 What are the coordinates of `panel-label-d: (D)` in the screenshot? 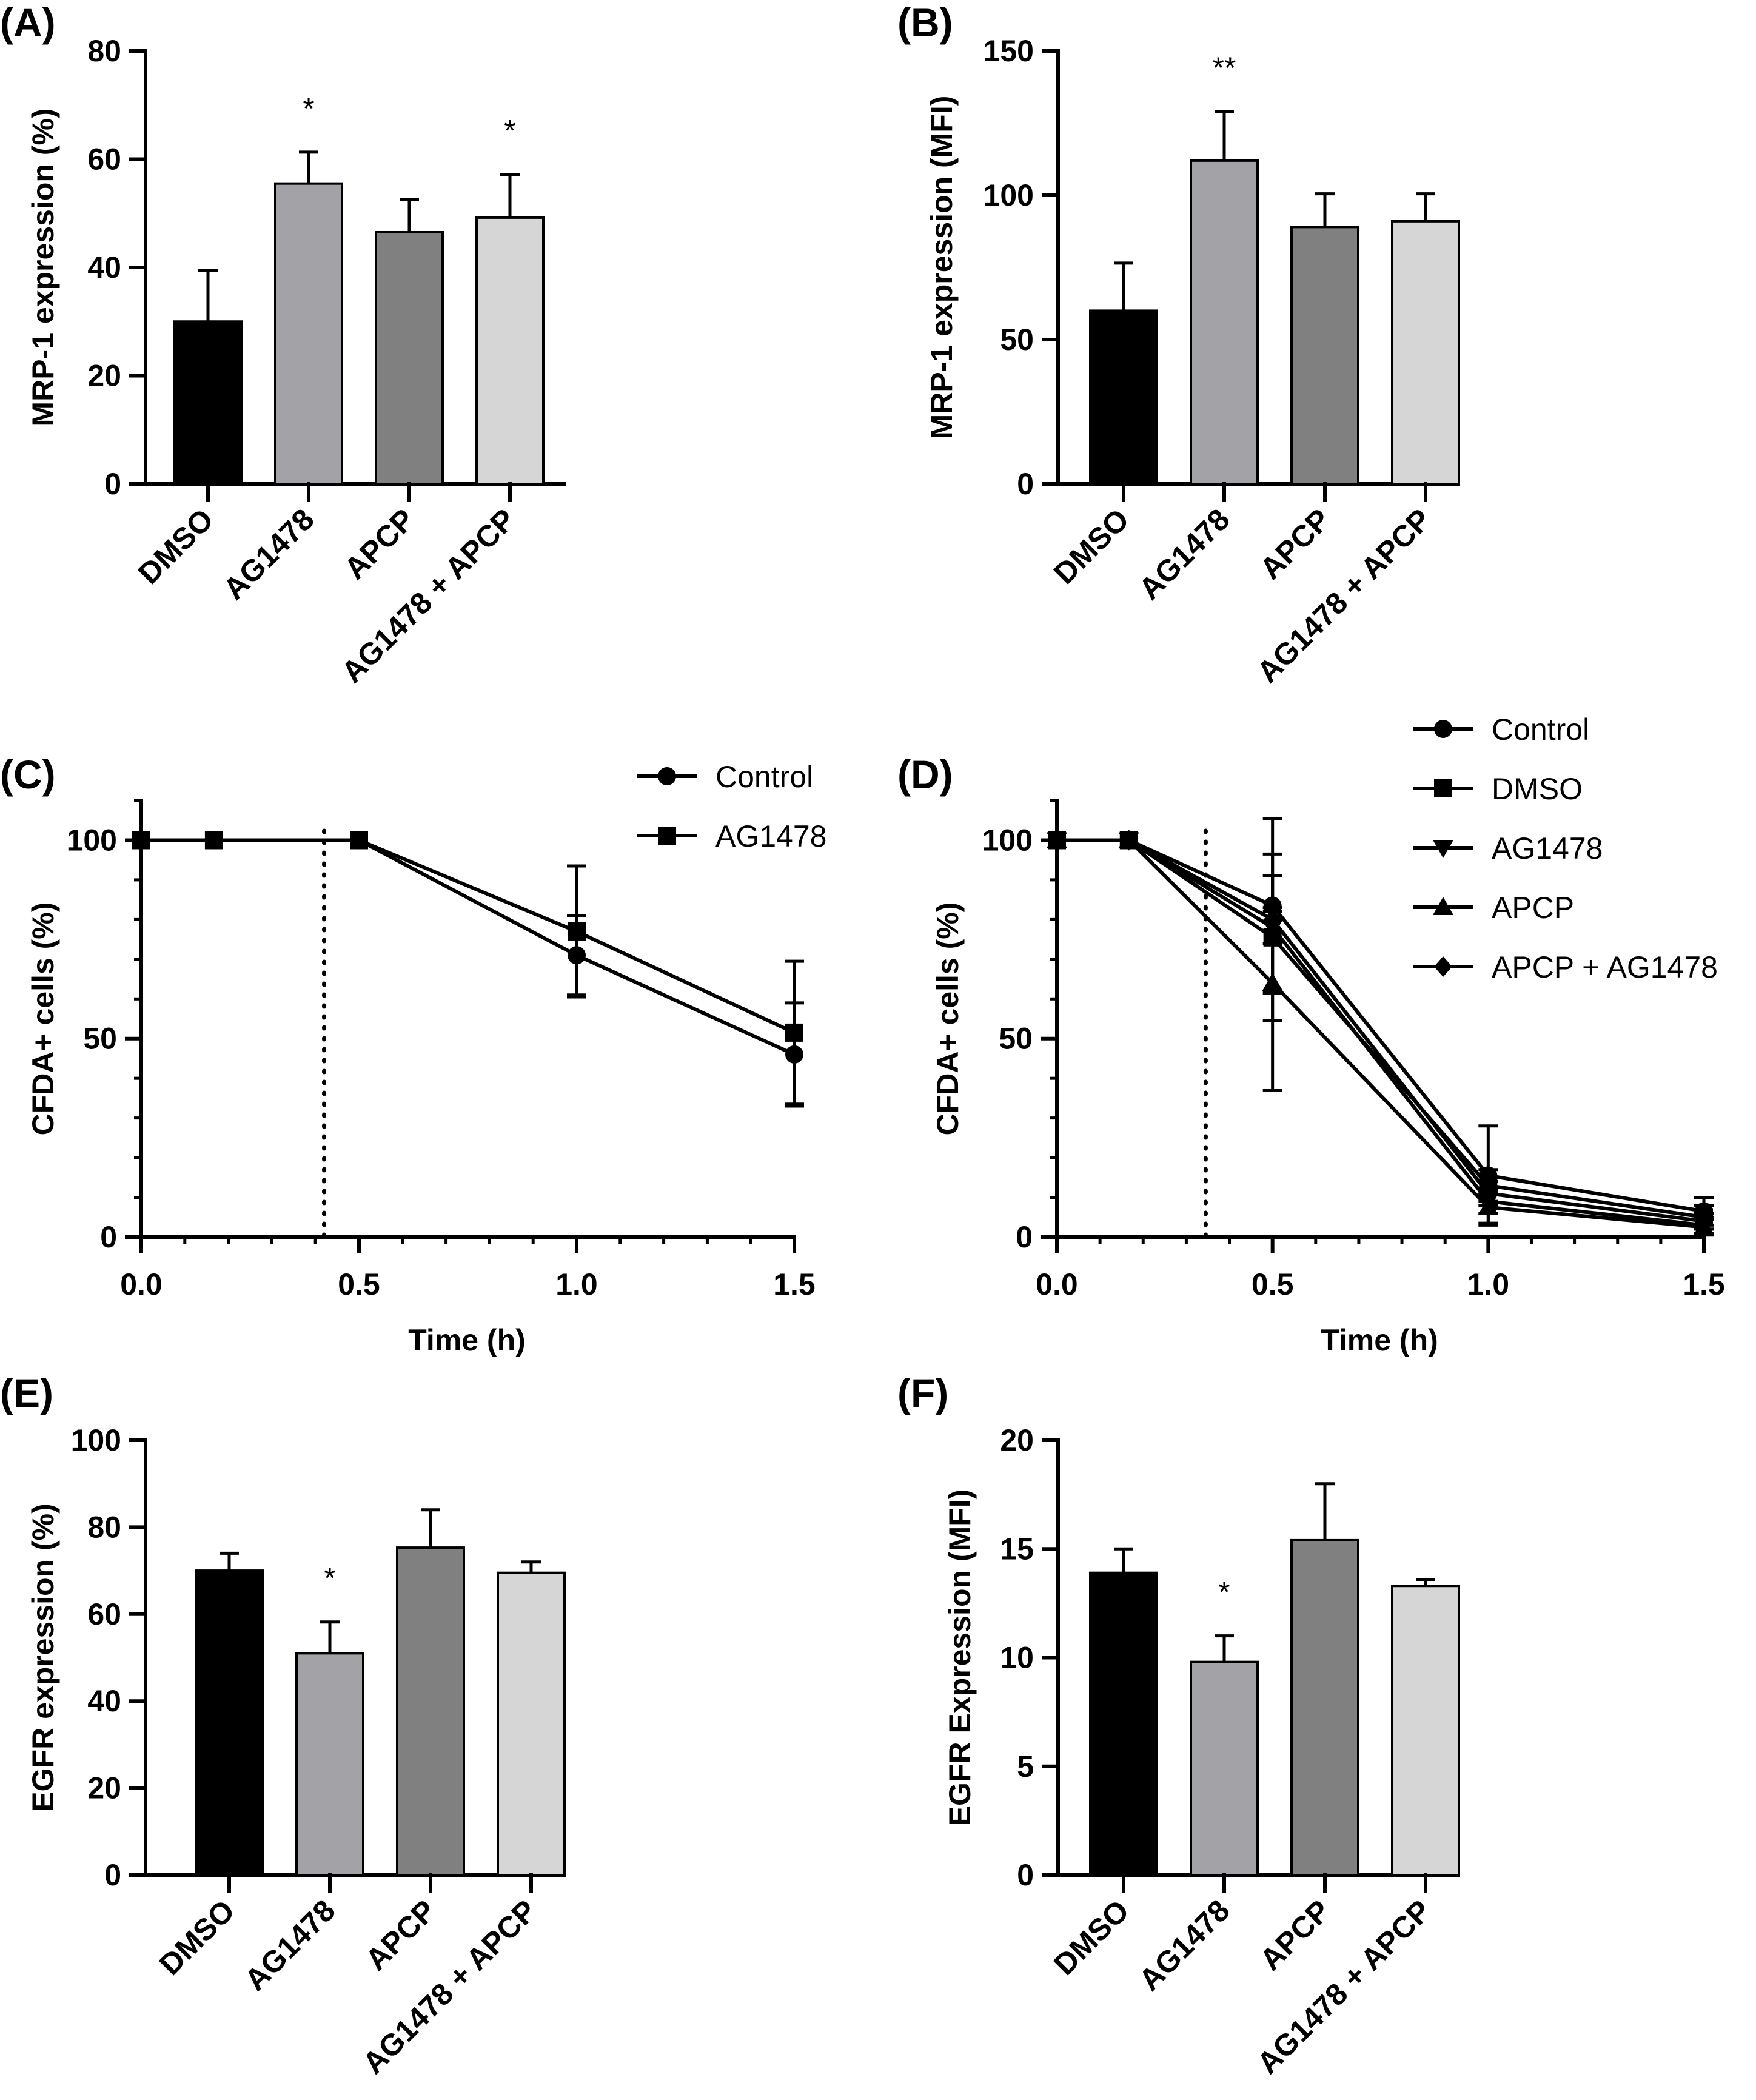 It's located at (925, 775).